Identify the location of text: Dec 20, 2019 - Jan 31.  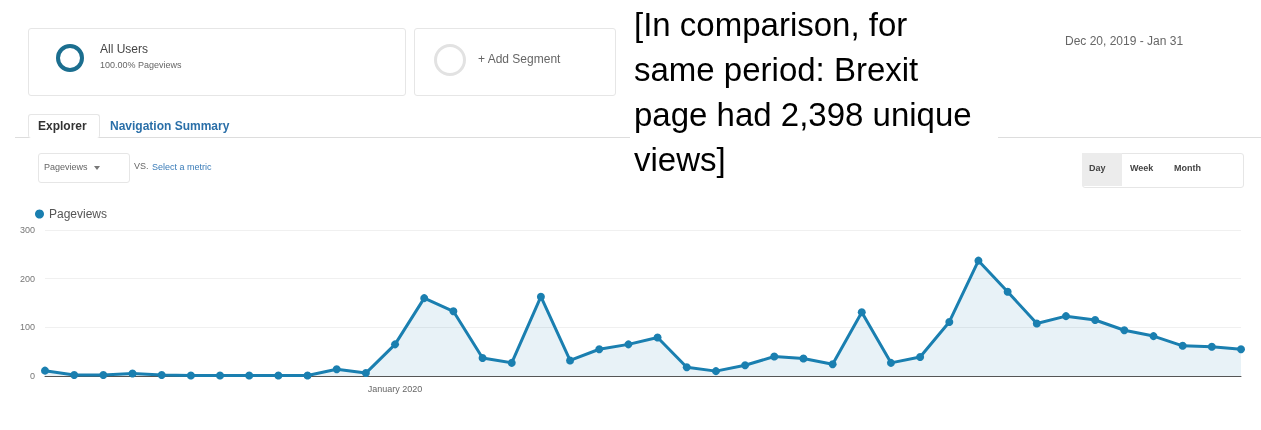
(1124, 41).